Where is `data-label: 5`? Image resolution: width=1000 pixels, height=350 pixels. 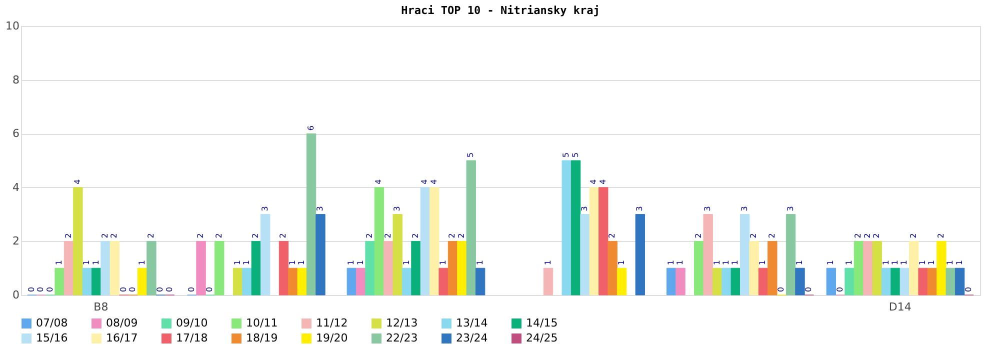 data-label: 5 is located at coordinates (471, 155).